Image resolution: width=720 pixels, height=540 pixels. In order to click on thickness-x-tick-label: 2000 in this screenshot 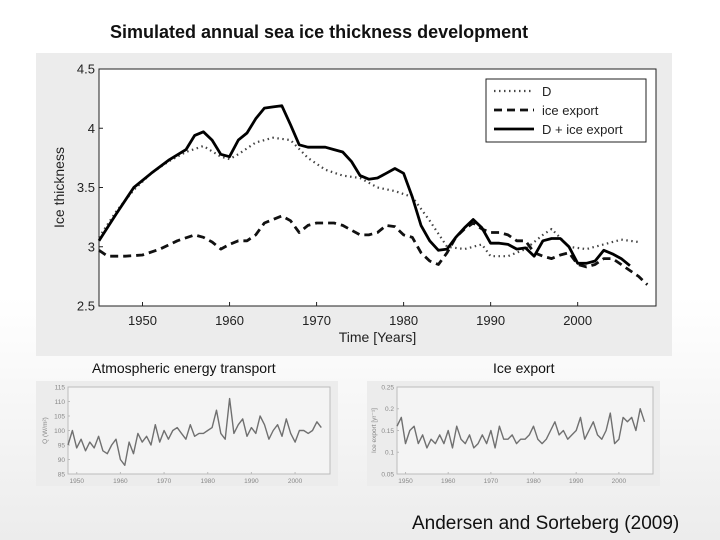, I will do `click(577, 320)`.